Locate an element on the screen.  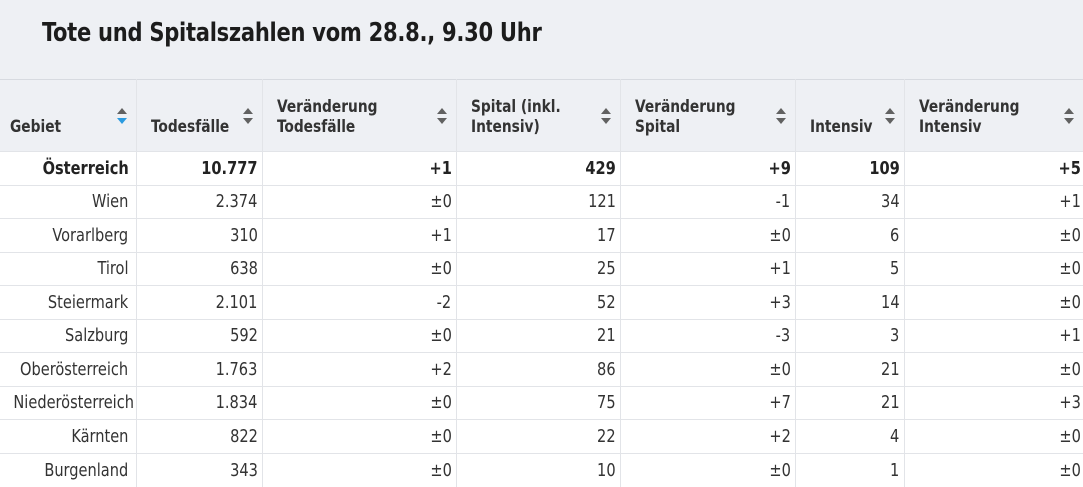
value-cell: 21 is located at coordinates (538, 335).